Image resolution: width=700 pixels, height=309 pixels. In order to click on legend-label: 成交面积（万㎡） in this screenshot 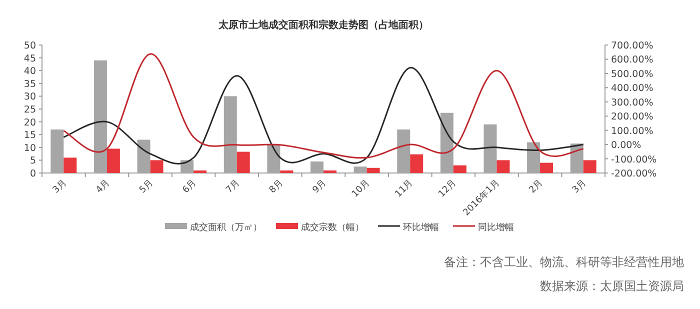, I will do `click(226, 227)`.